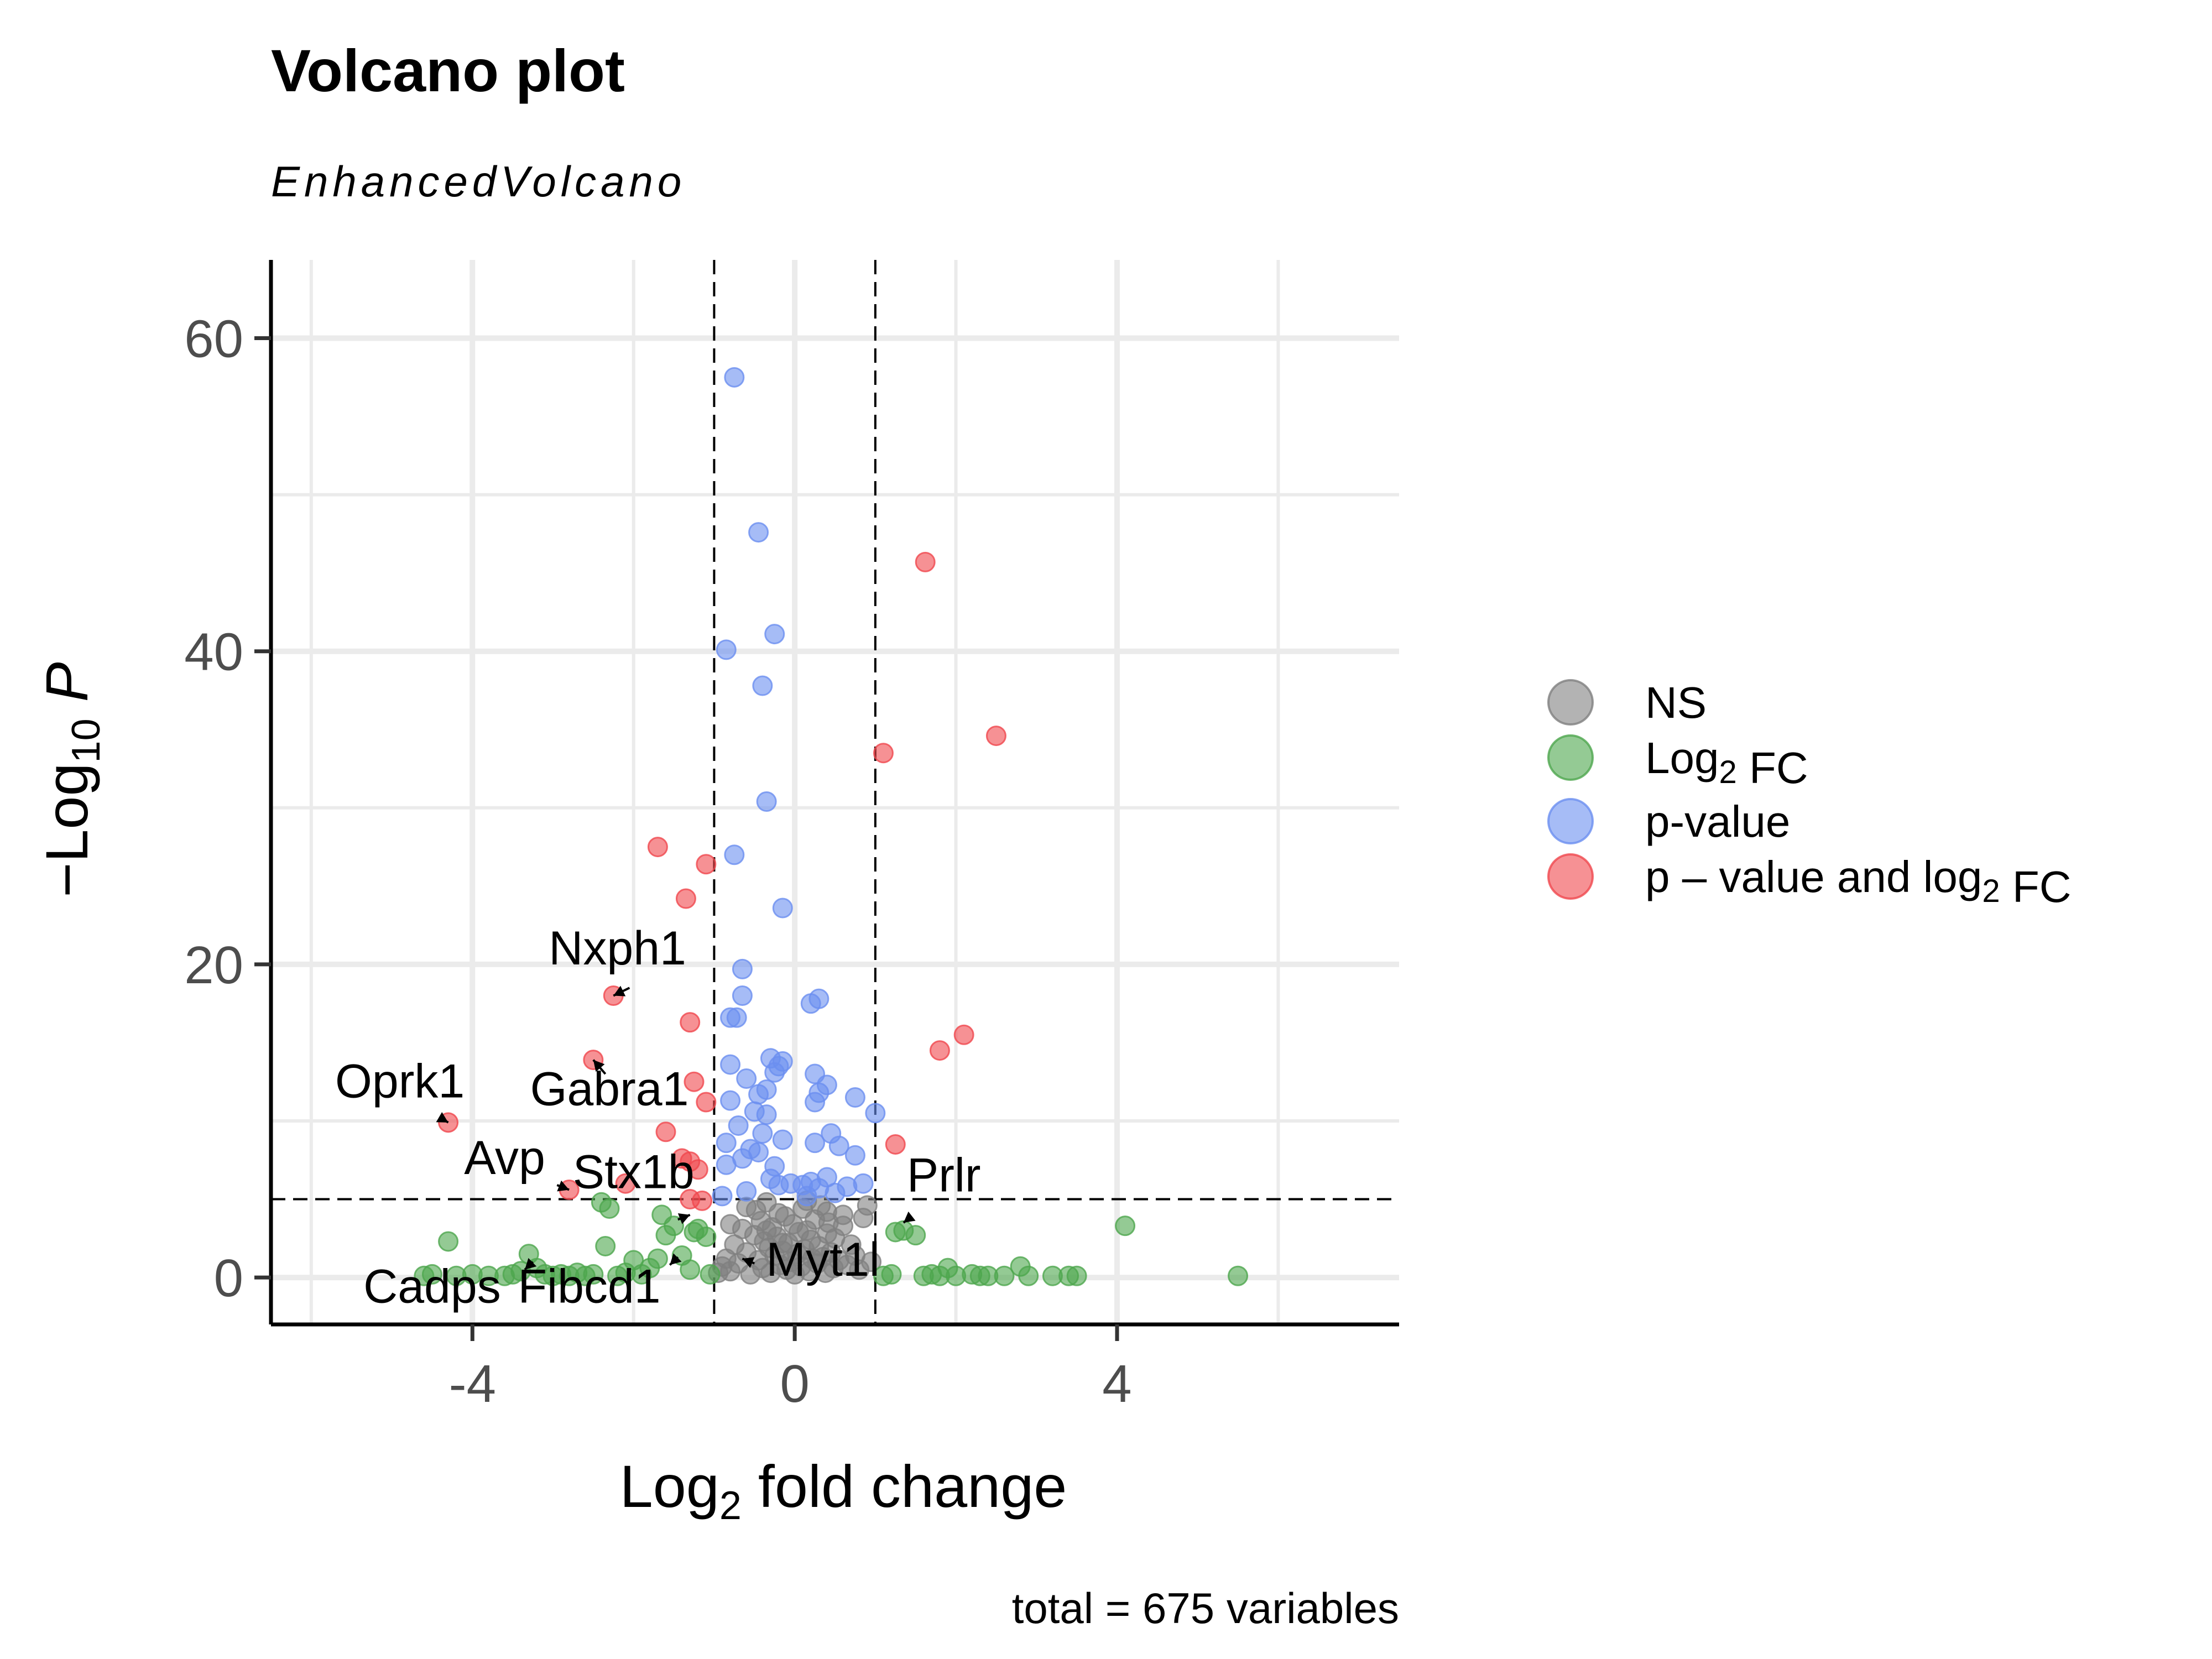 This screenshot has width=2212, height=1659. I want to click on annotation-label: Nxph1, so click(617, 949).